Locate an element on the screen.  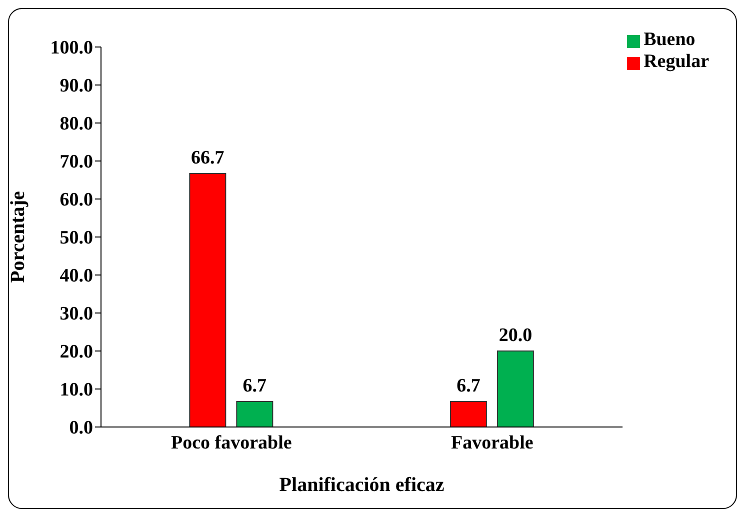
x-tick-label: Favorable is located at coordinates (492, 443).